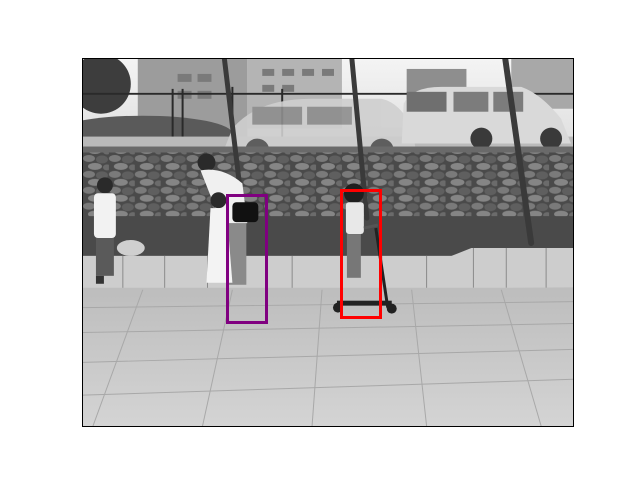 Image resolution: width=640 pixels, height=480 pixels. Describe the element at coordinates (247, 259) in the screenshot. I see `detection-box-adult-with-bag` at that location.